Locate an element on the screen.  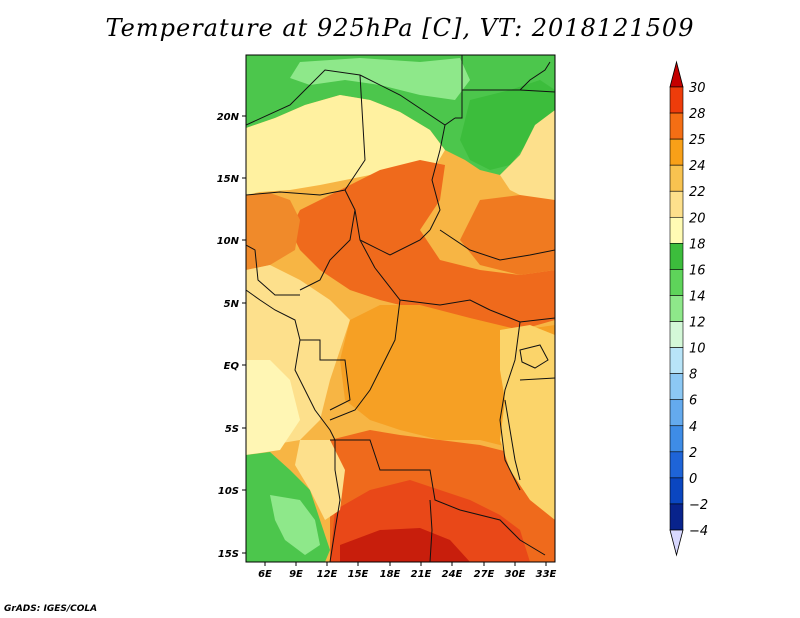
lat-label-15n: 15N is located at coordinates (228, 179).